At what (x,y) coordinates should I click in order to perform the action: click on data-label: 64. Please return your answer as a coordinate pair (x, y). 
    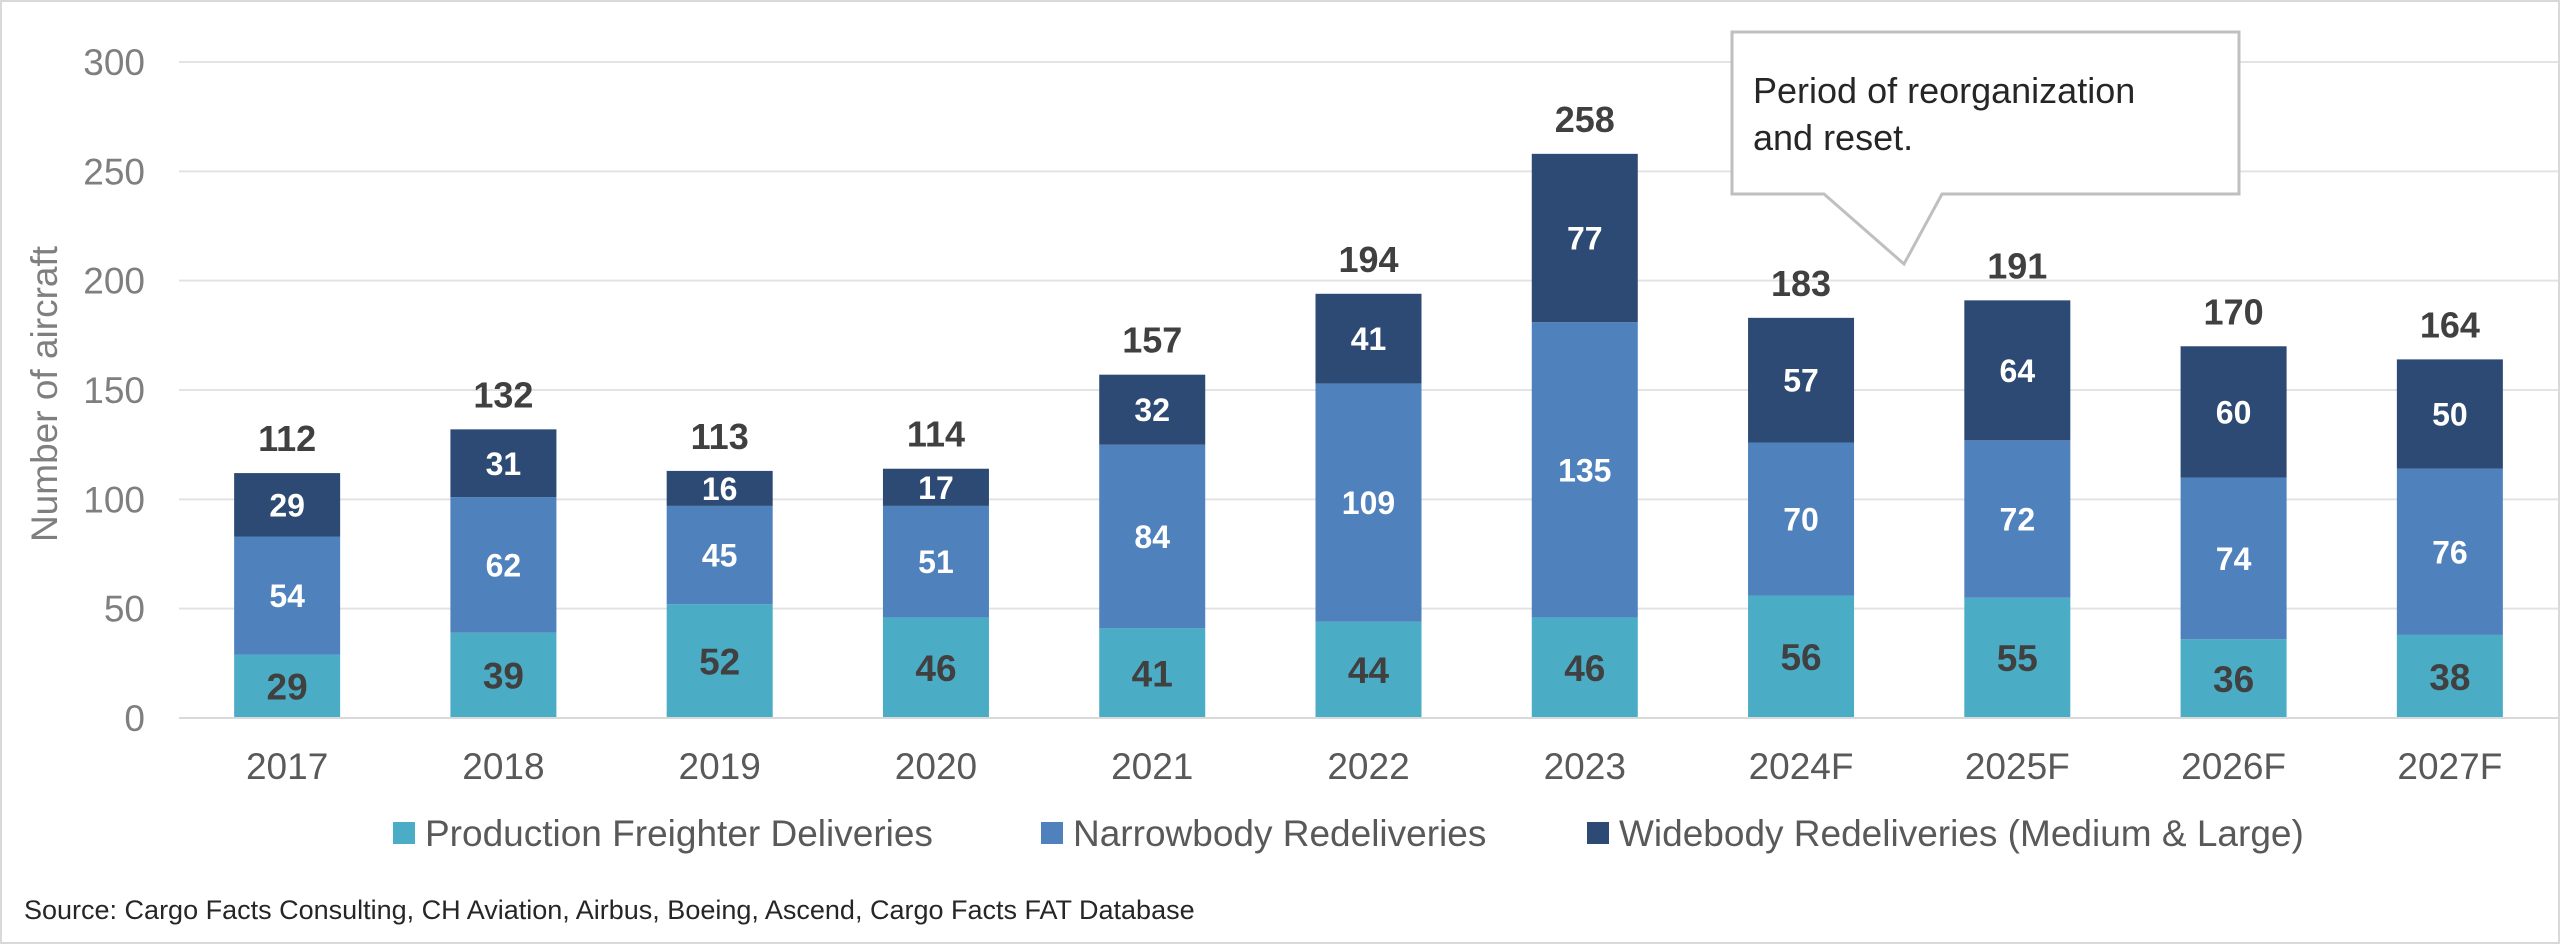
    Looking at the image, I should click on (2018, 371).